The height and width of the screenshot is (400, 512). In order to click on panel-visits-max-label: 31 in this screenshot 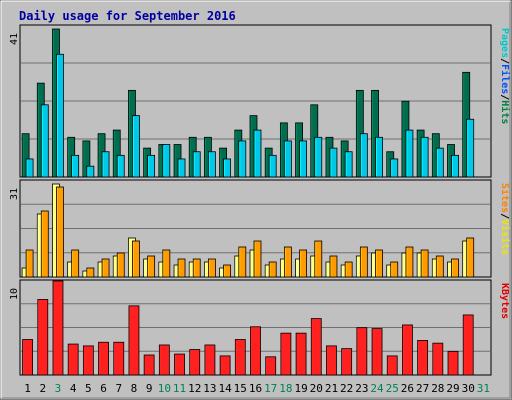, I will do `click(14, 194)`.